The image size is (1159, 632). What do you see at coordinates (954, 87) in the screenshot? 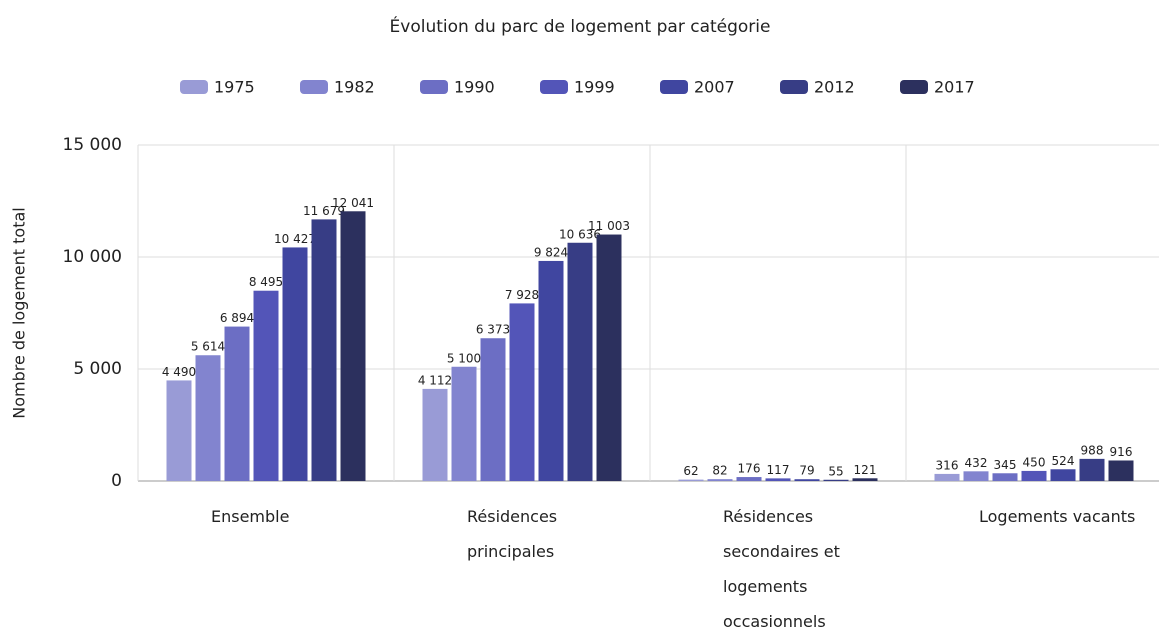
I see `legend-label: 2017` at bounding box center [954, 87].